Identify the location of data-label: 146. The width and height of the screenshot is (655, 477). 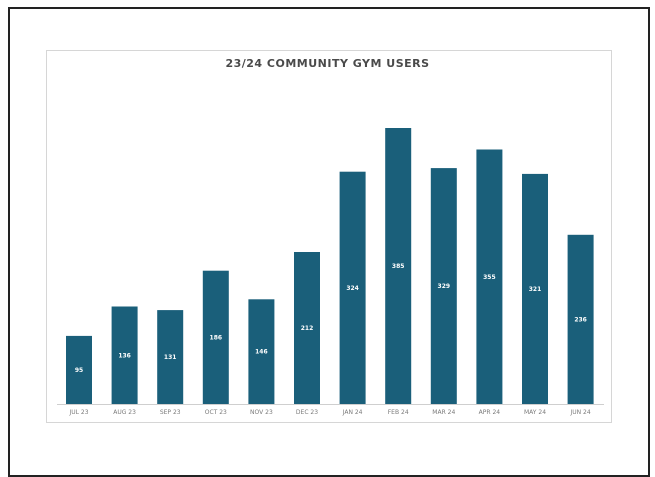
(261, 352).